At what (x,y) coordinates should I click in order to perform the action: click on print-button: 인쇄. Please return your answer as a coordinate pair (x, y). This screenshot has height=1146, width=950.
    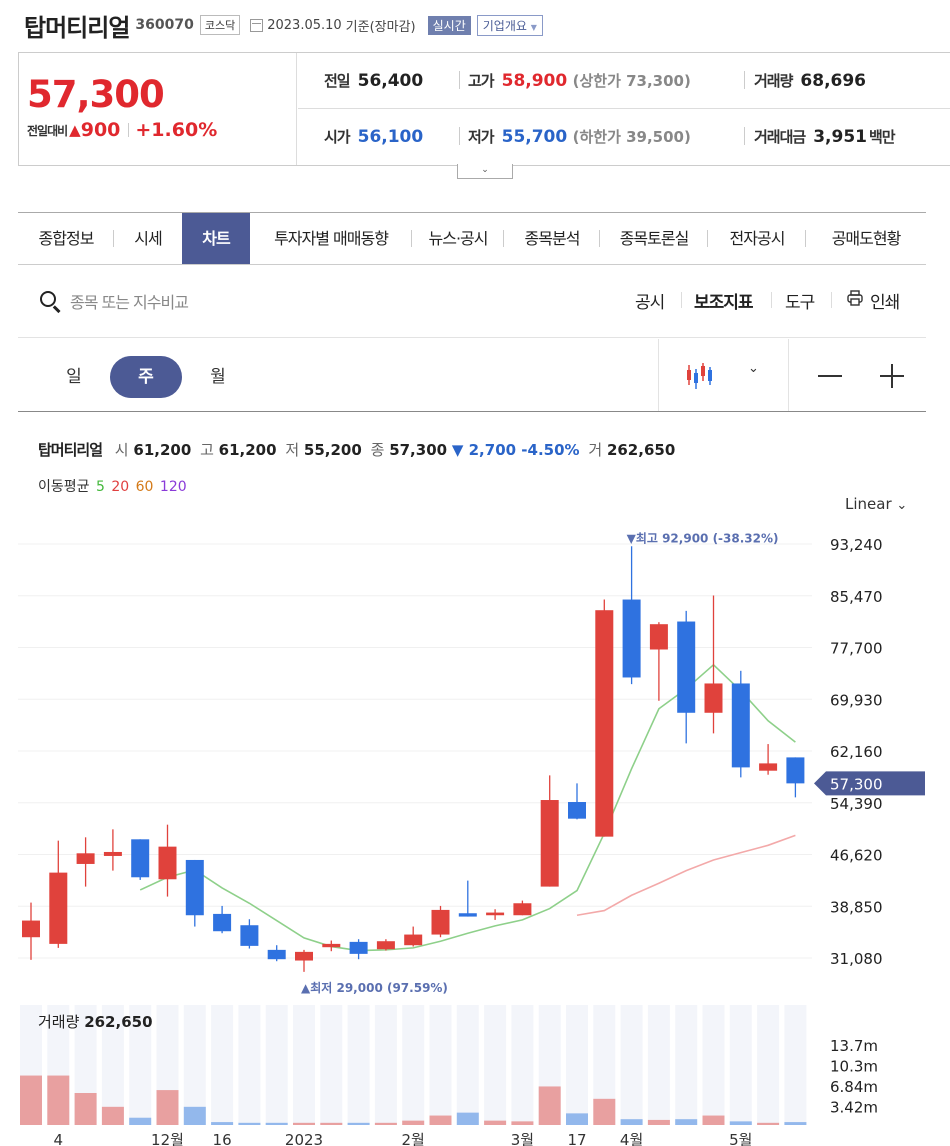
    Looking at the image, I should click on (885, 303).